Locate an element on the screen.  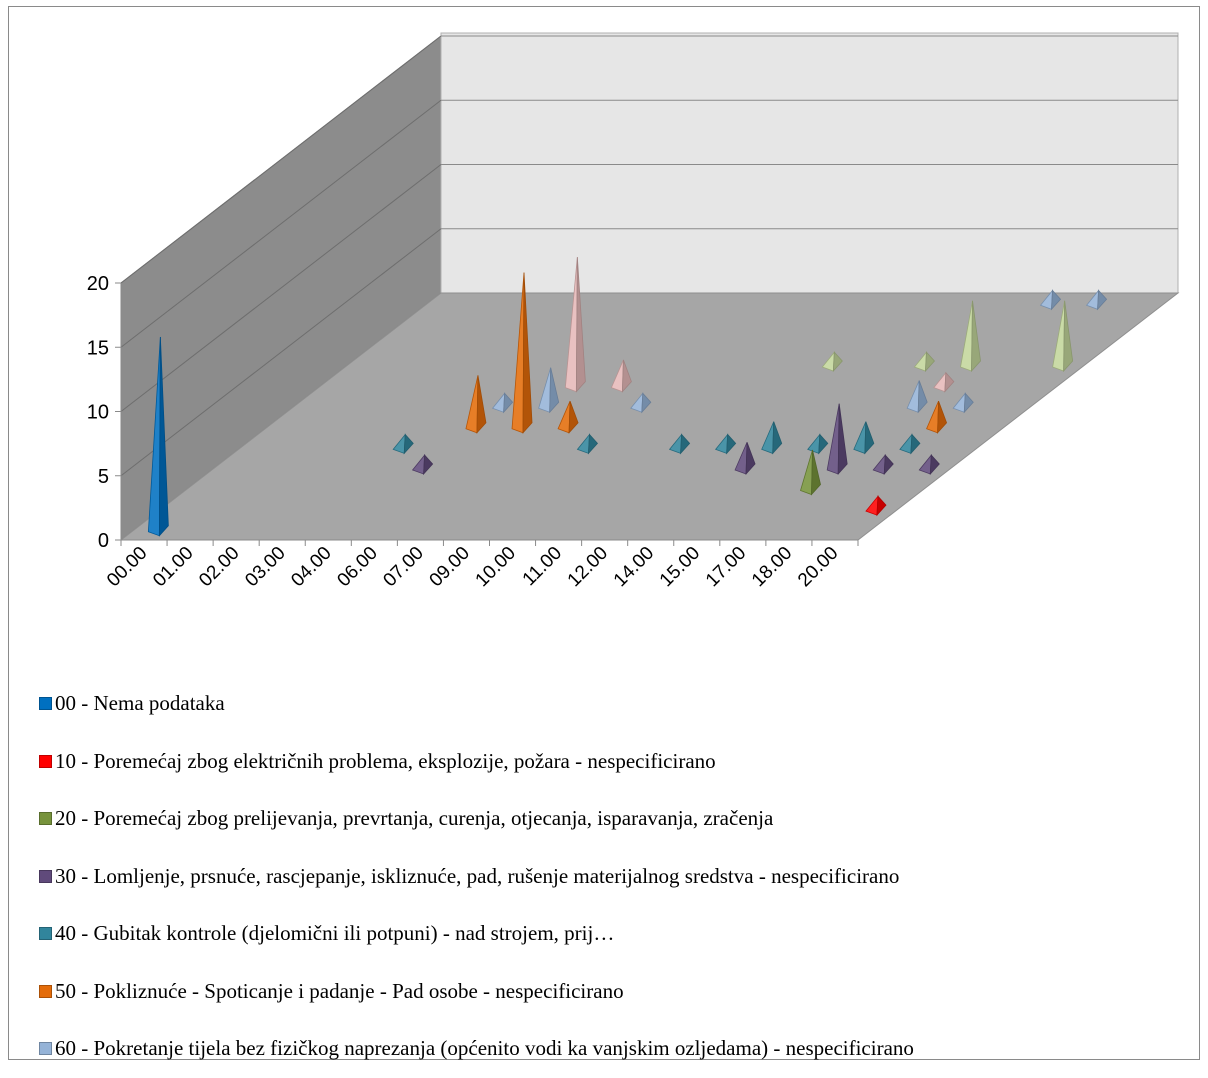
x-tick-label: 04.00 is located at coordinates (311, 567).